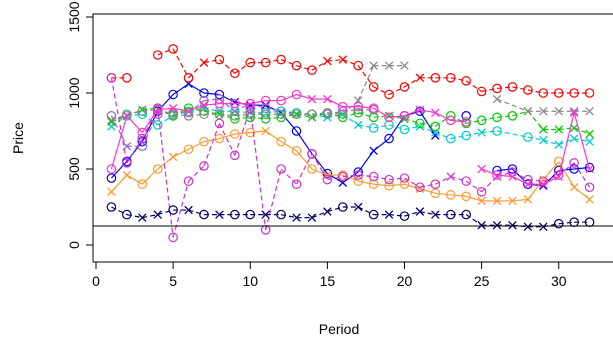  I want to click on y-tick-label: 1000, so click(74, 92).